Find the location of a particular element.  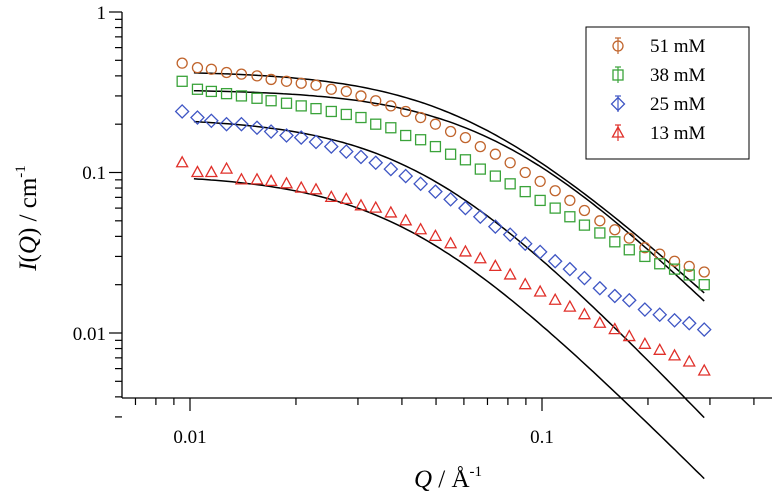

legend-marker-25mm is located at coordinates (618, 104).